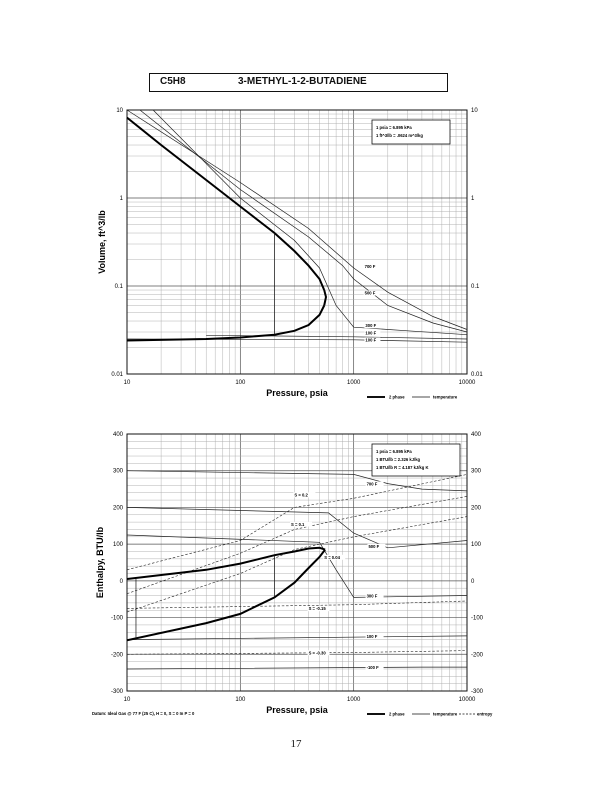  What do you see at coordinates (477, 619) in the screenshot?
I see `y-tick-label-right: -100` at bounding box center [477, 619].